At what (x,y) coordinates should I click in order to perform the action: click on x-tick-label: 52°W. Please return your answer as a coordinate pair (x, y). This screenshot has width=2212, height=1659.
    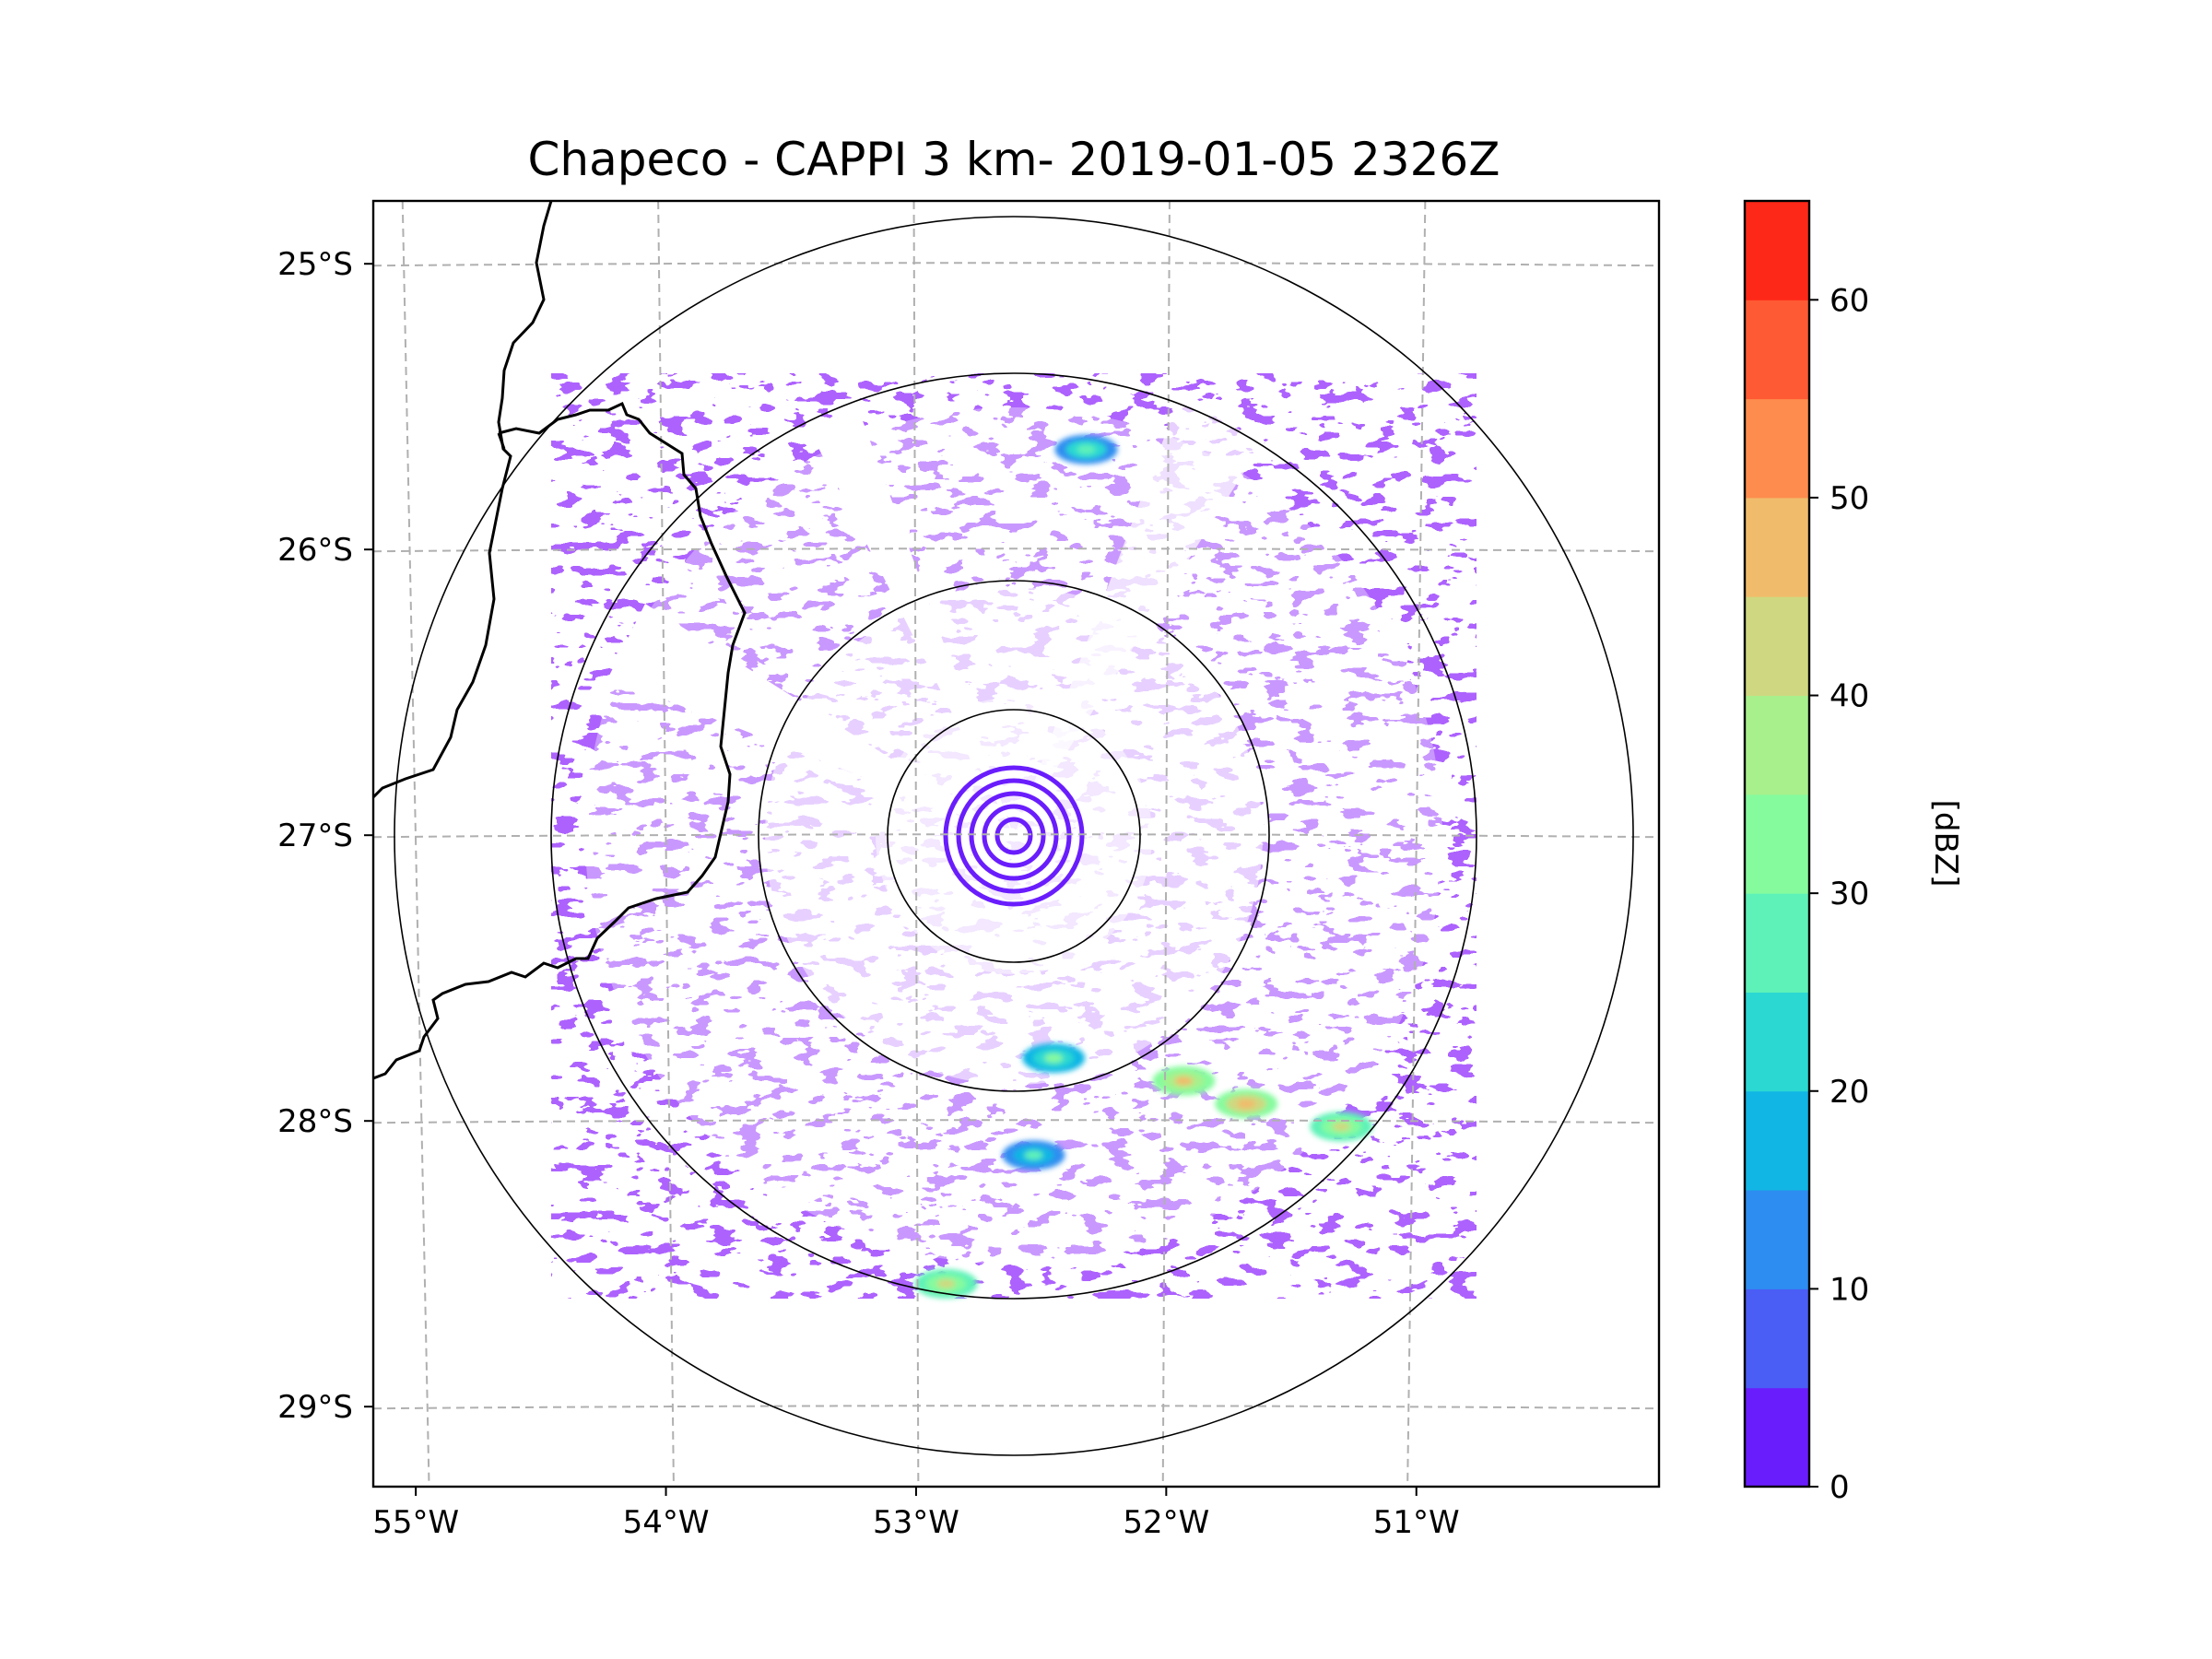
    Looking at the image, I should click on (1166, 1522).